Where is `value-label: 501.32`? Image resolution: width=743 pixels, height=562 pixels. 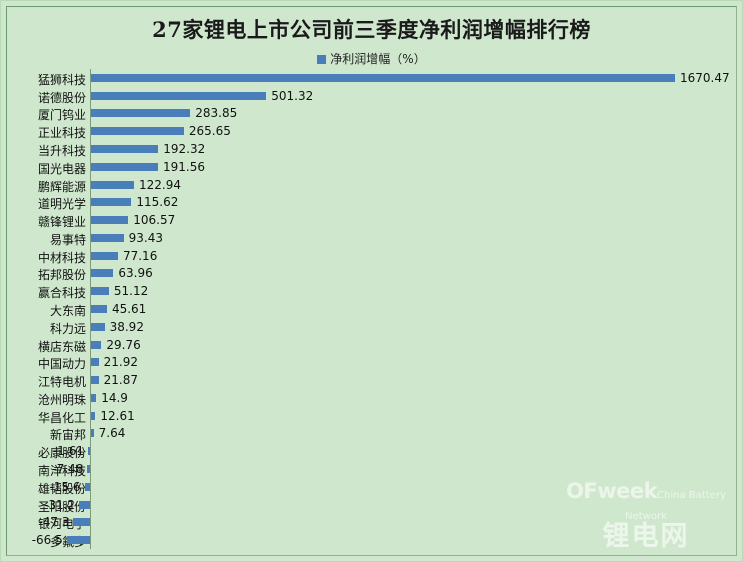 value-label: 501.32 is located at coordinates (292, 95).